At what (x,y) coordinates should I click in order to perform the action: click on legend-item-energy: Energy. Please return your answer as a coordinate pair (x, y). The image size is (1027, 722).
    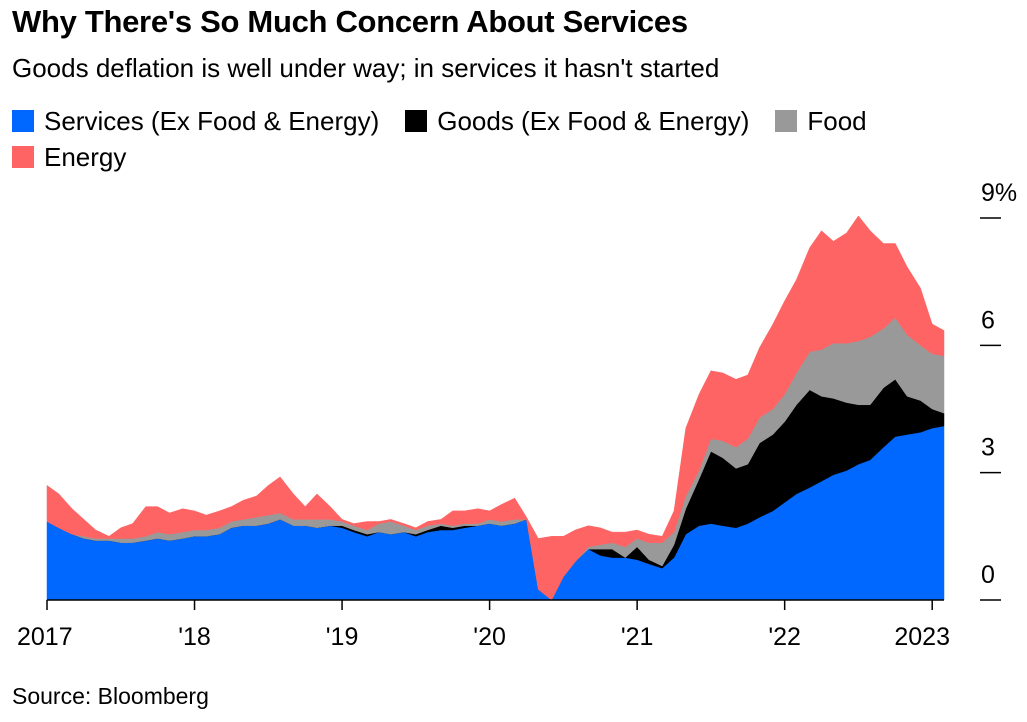
    Looking at the image, I should click on (69, 157).